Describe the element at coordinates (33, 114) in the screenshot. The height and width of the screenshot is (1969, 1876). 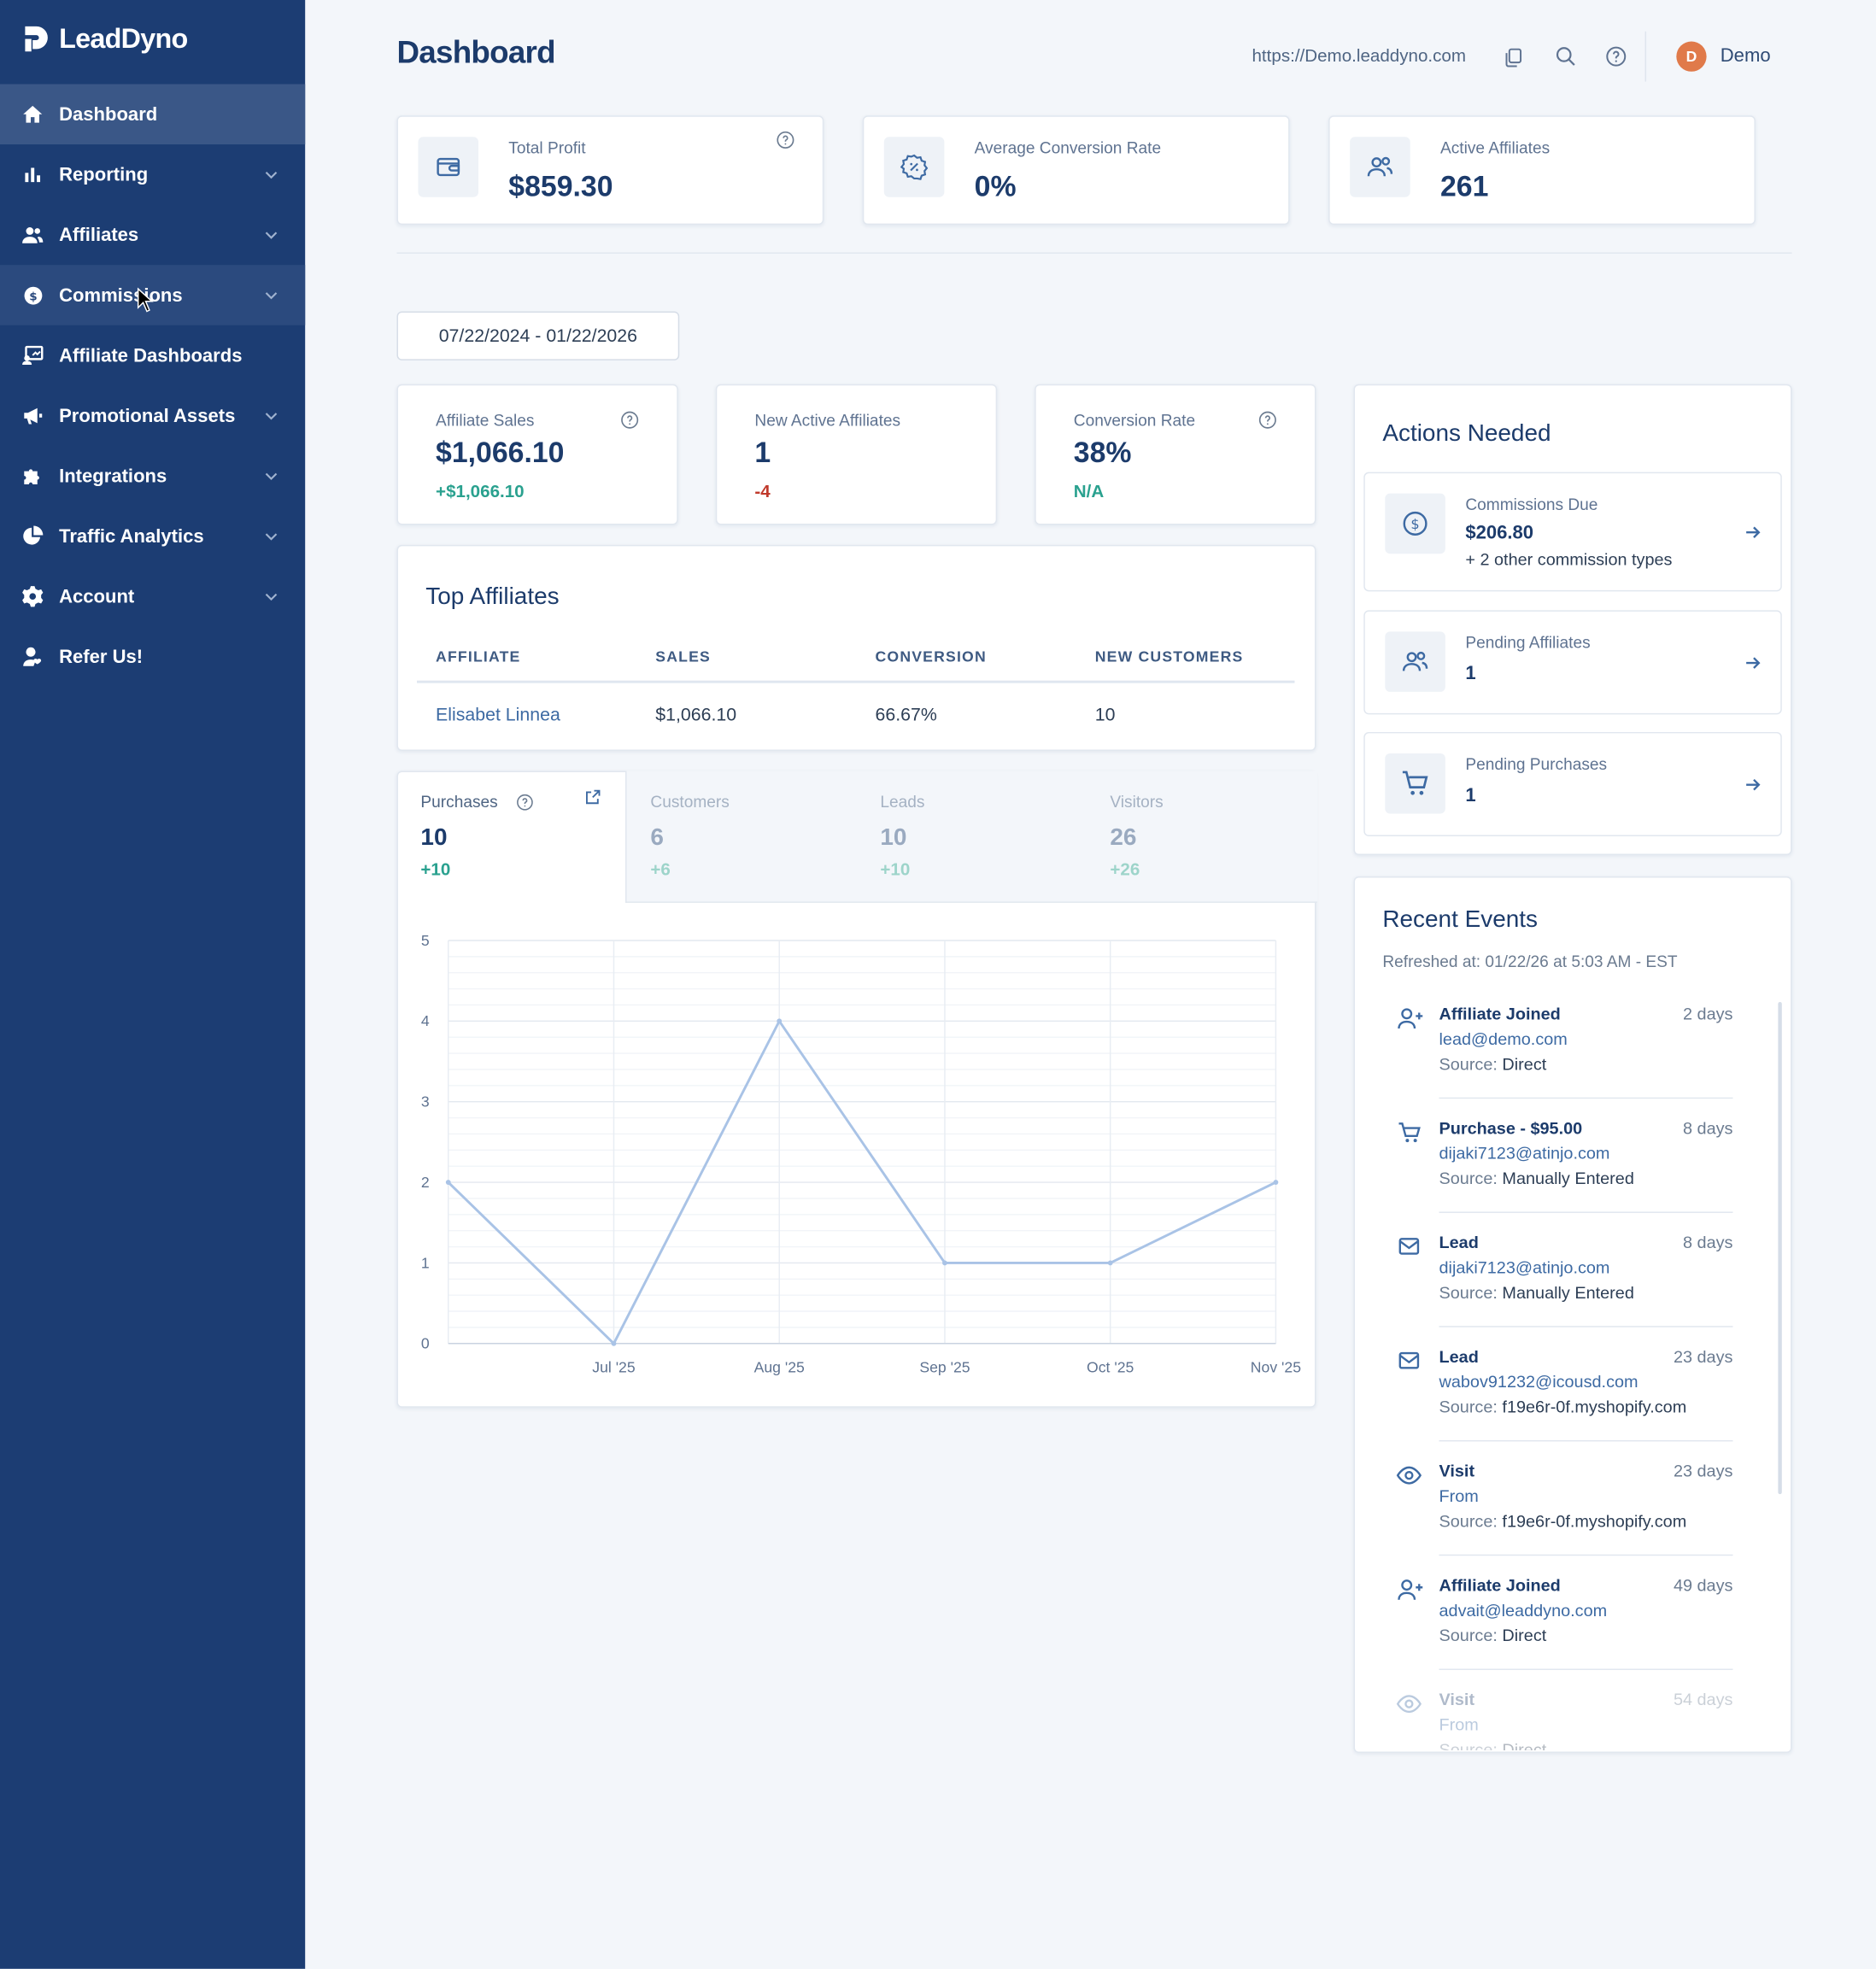
I see `home-icon` at that location.